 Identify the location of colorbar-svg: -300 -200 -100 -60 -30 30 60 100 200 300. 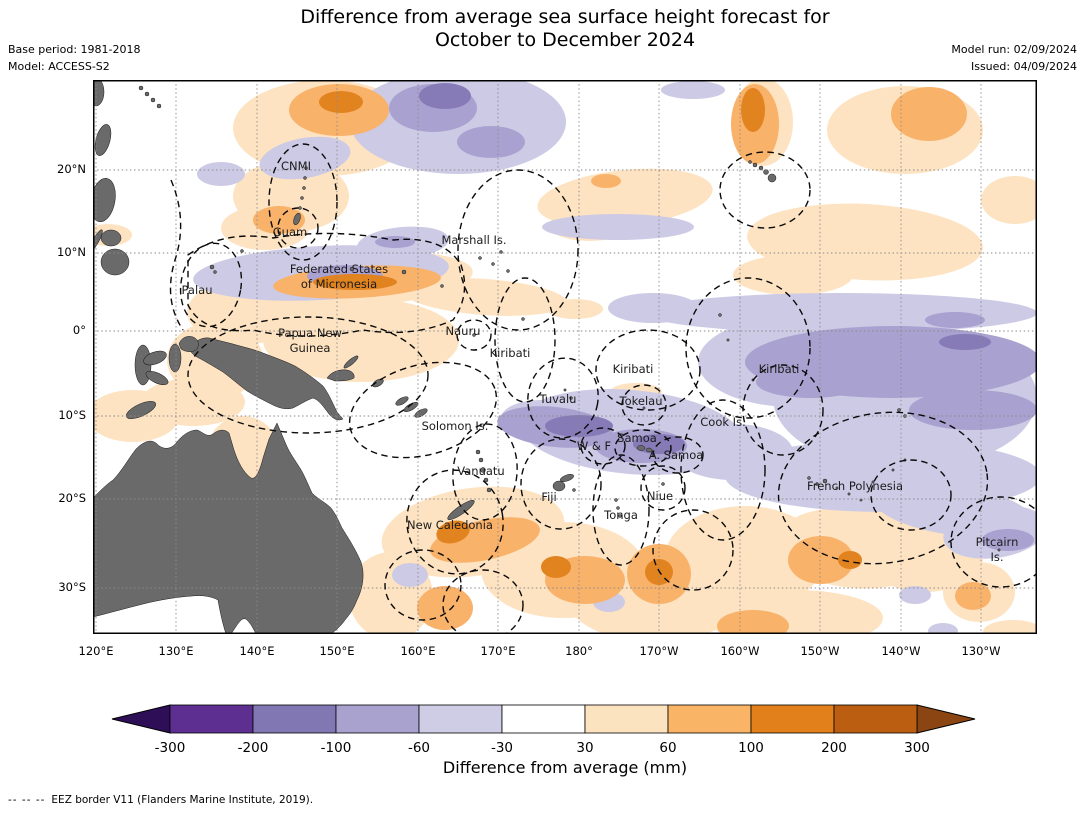
(543, 730).